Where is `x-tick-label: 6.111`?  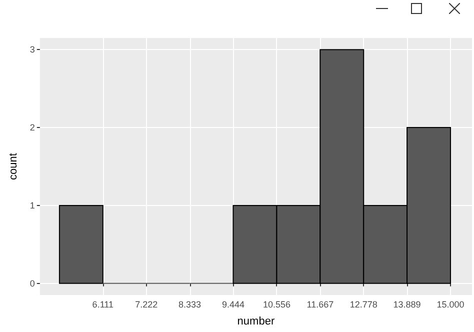 x-tick-label: 6.111 is located at coordinates (103, 305).